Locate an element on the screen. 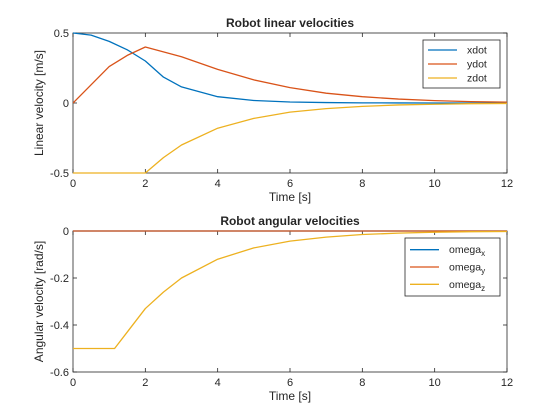 This screenshot has height=420, width=560. y-tick-label: -0.5 is located at coordinates (59, 174).